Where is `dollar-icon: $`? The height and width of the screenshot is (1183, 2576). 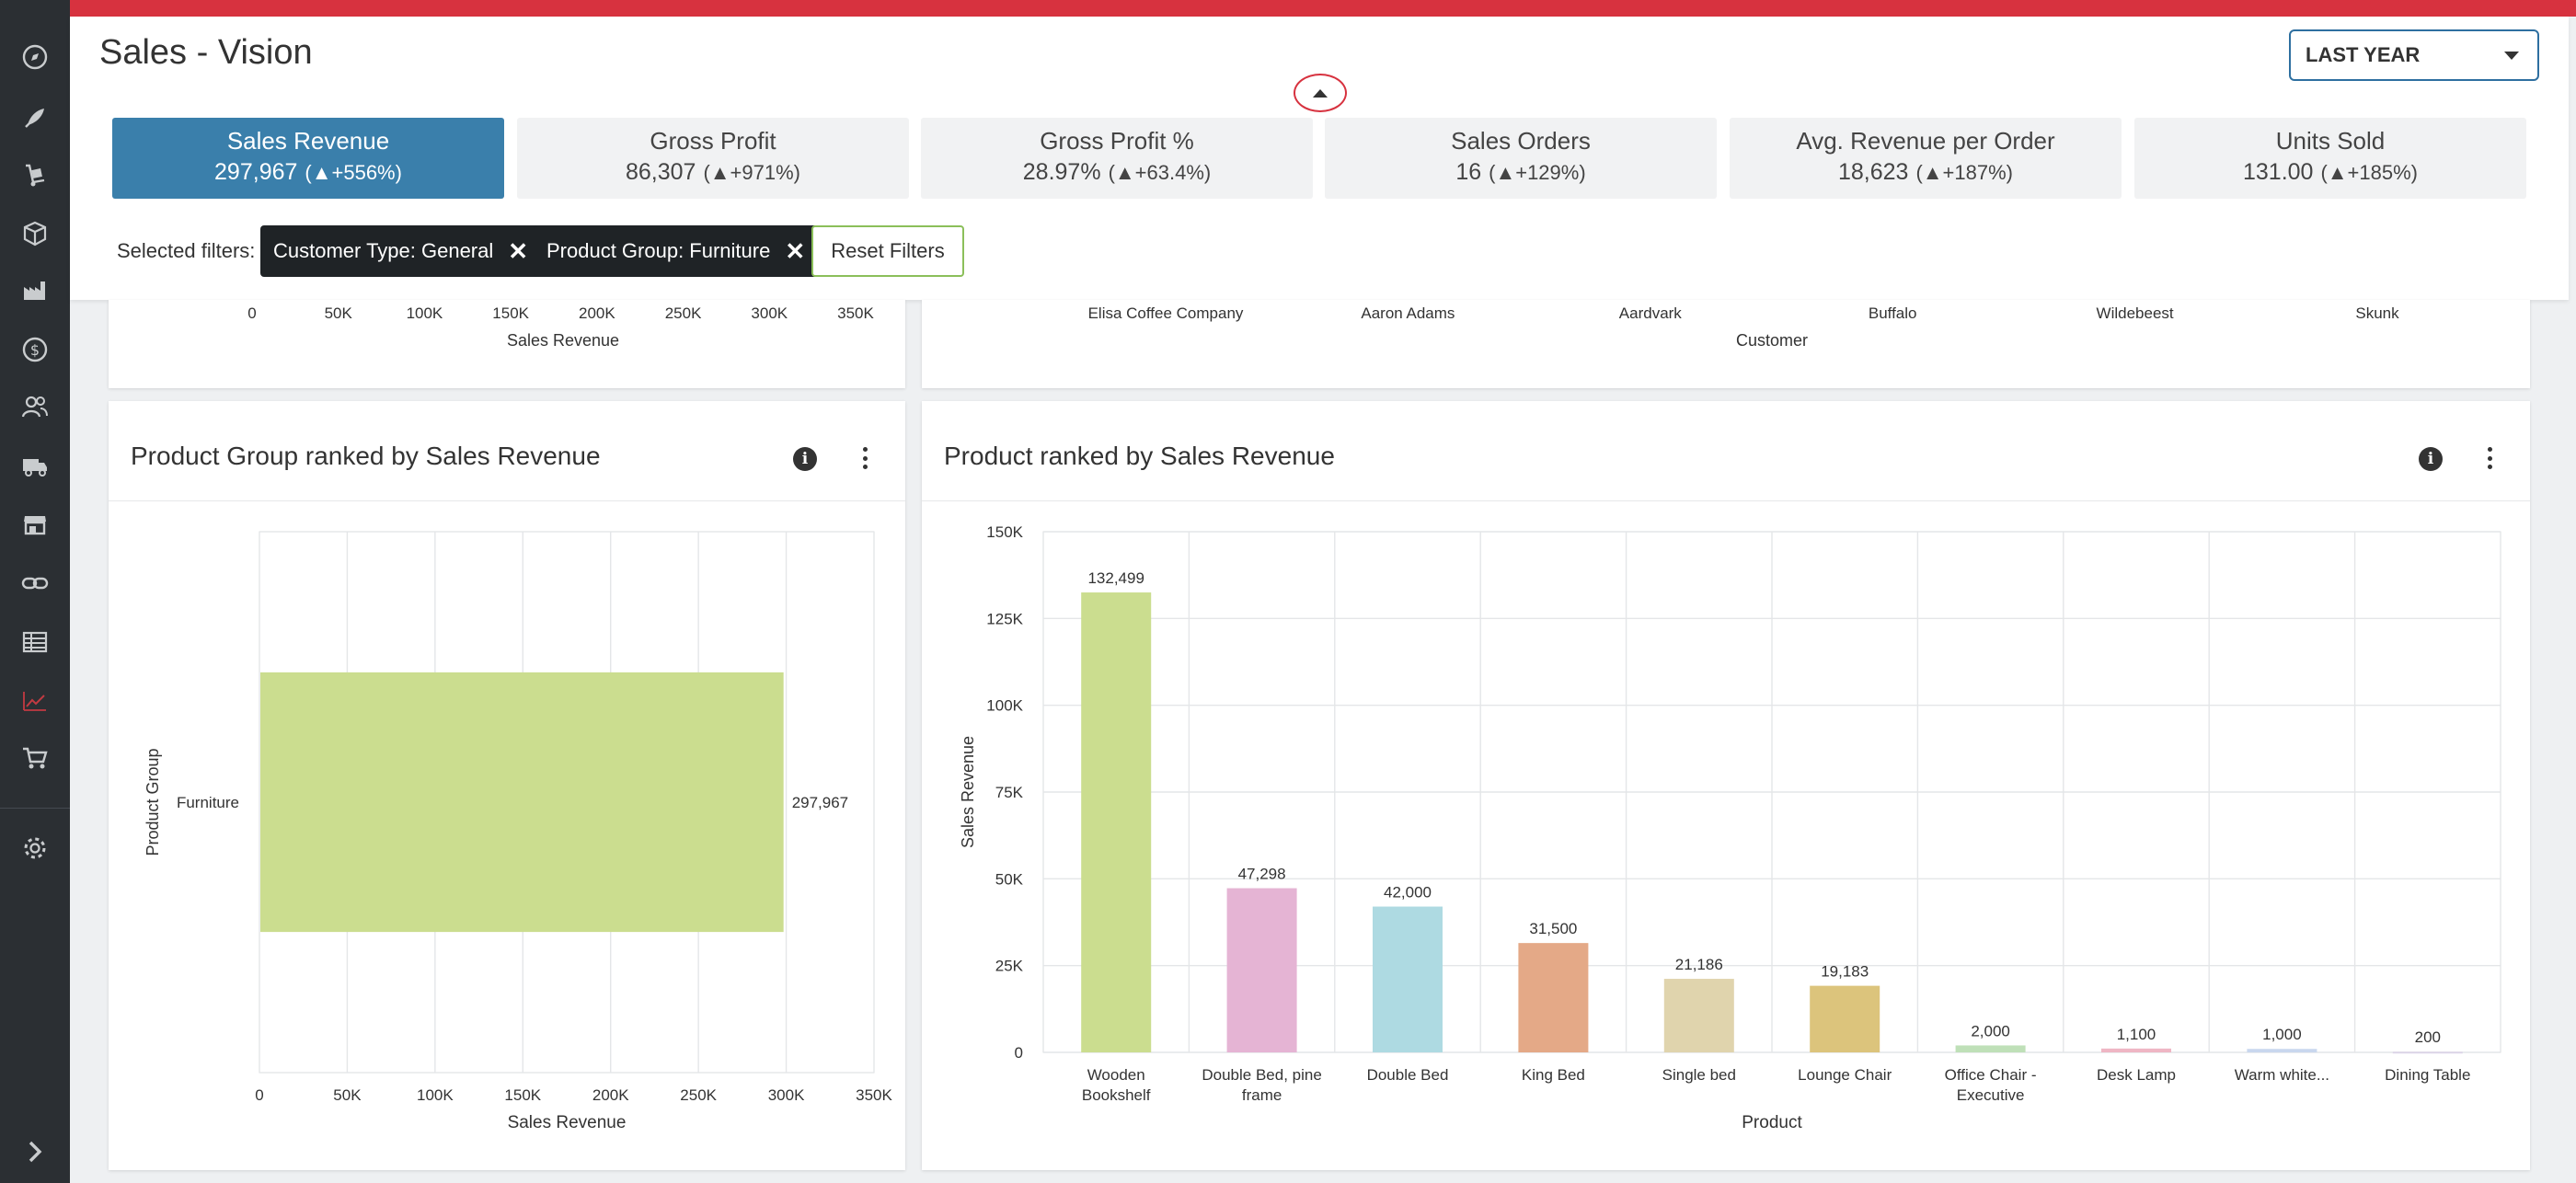 dollar-icon: $ is located at coordinates (35, 349).